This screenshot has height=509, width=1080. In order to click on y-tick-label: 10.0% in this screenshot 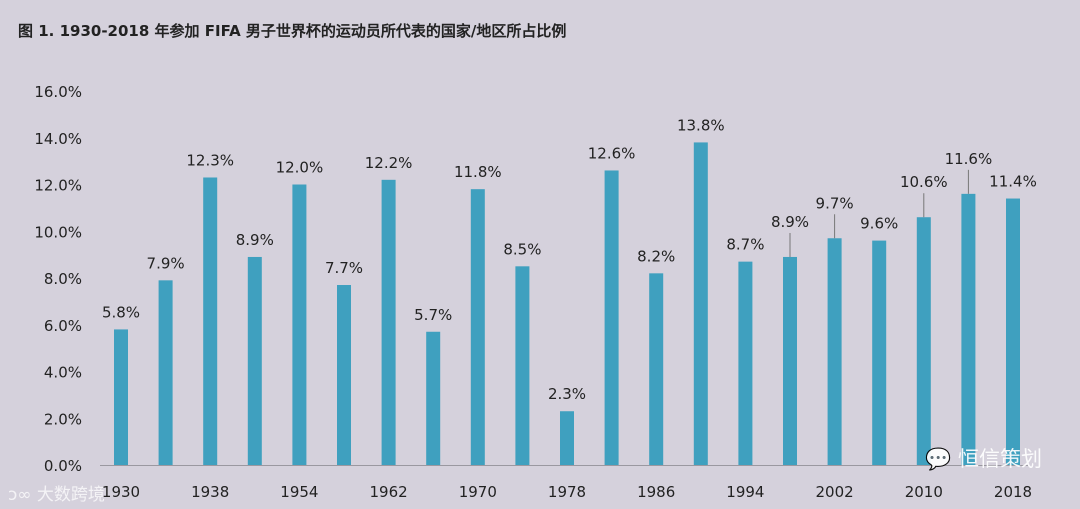, I will do `click(58, 232)`.